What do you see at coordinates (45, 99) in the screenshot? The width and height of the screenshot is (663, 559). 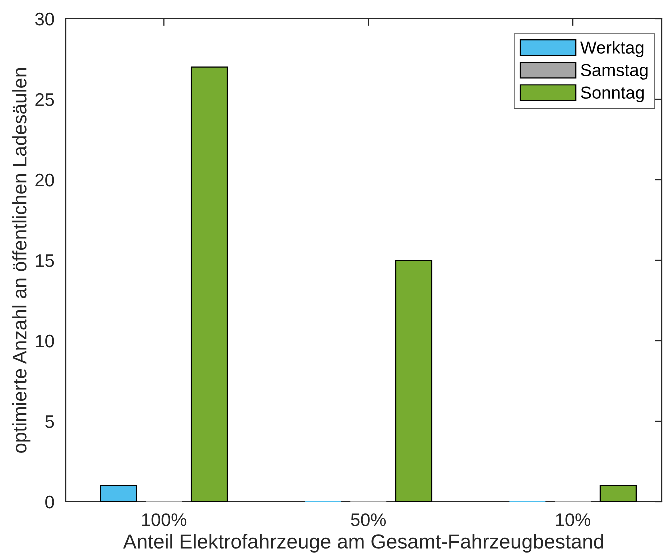 I see `y-tick-label: 25` at bounding box center [45, 99].